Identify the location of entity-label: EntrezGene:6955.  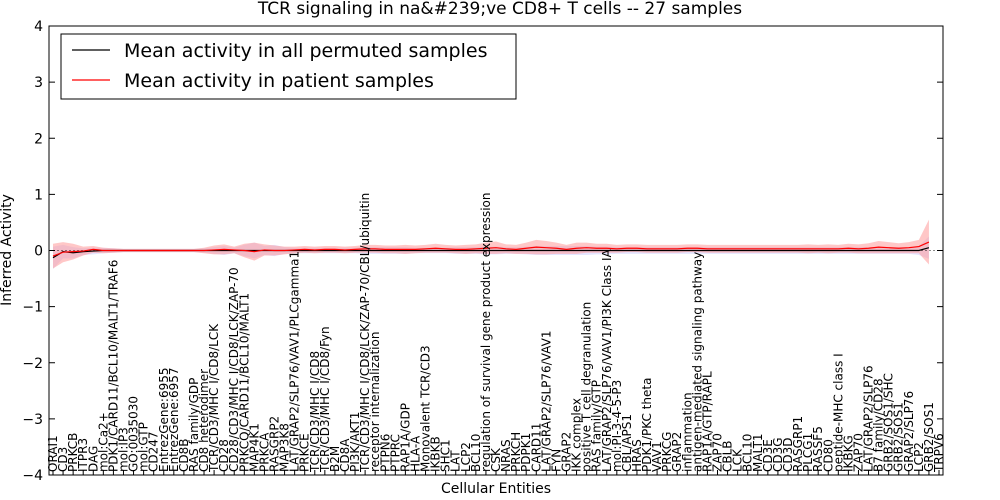
(164, 420).